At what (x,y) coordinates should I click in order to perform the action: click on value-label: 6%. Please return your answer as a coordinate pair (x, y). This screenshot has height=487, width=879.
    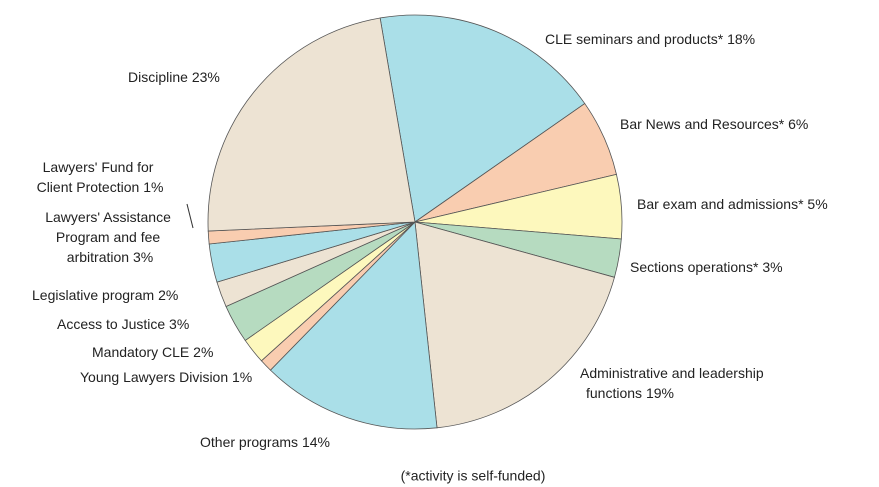
    Looking at the image, I should click on (798, 124).